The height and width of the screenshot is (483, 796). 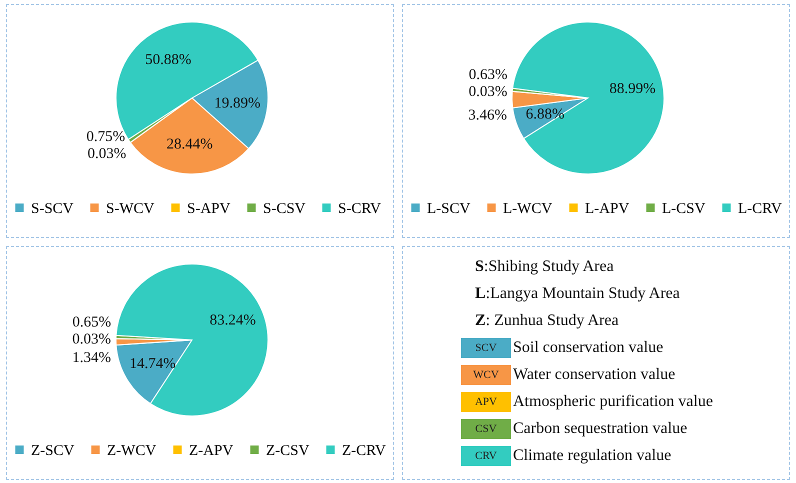 What do you see at coordinates (544, 267) in the screenshot?
I see `text: S:Shibing Study Area` at bounding box center [544, 267].